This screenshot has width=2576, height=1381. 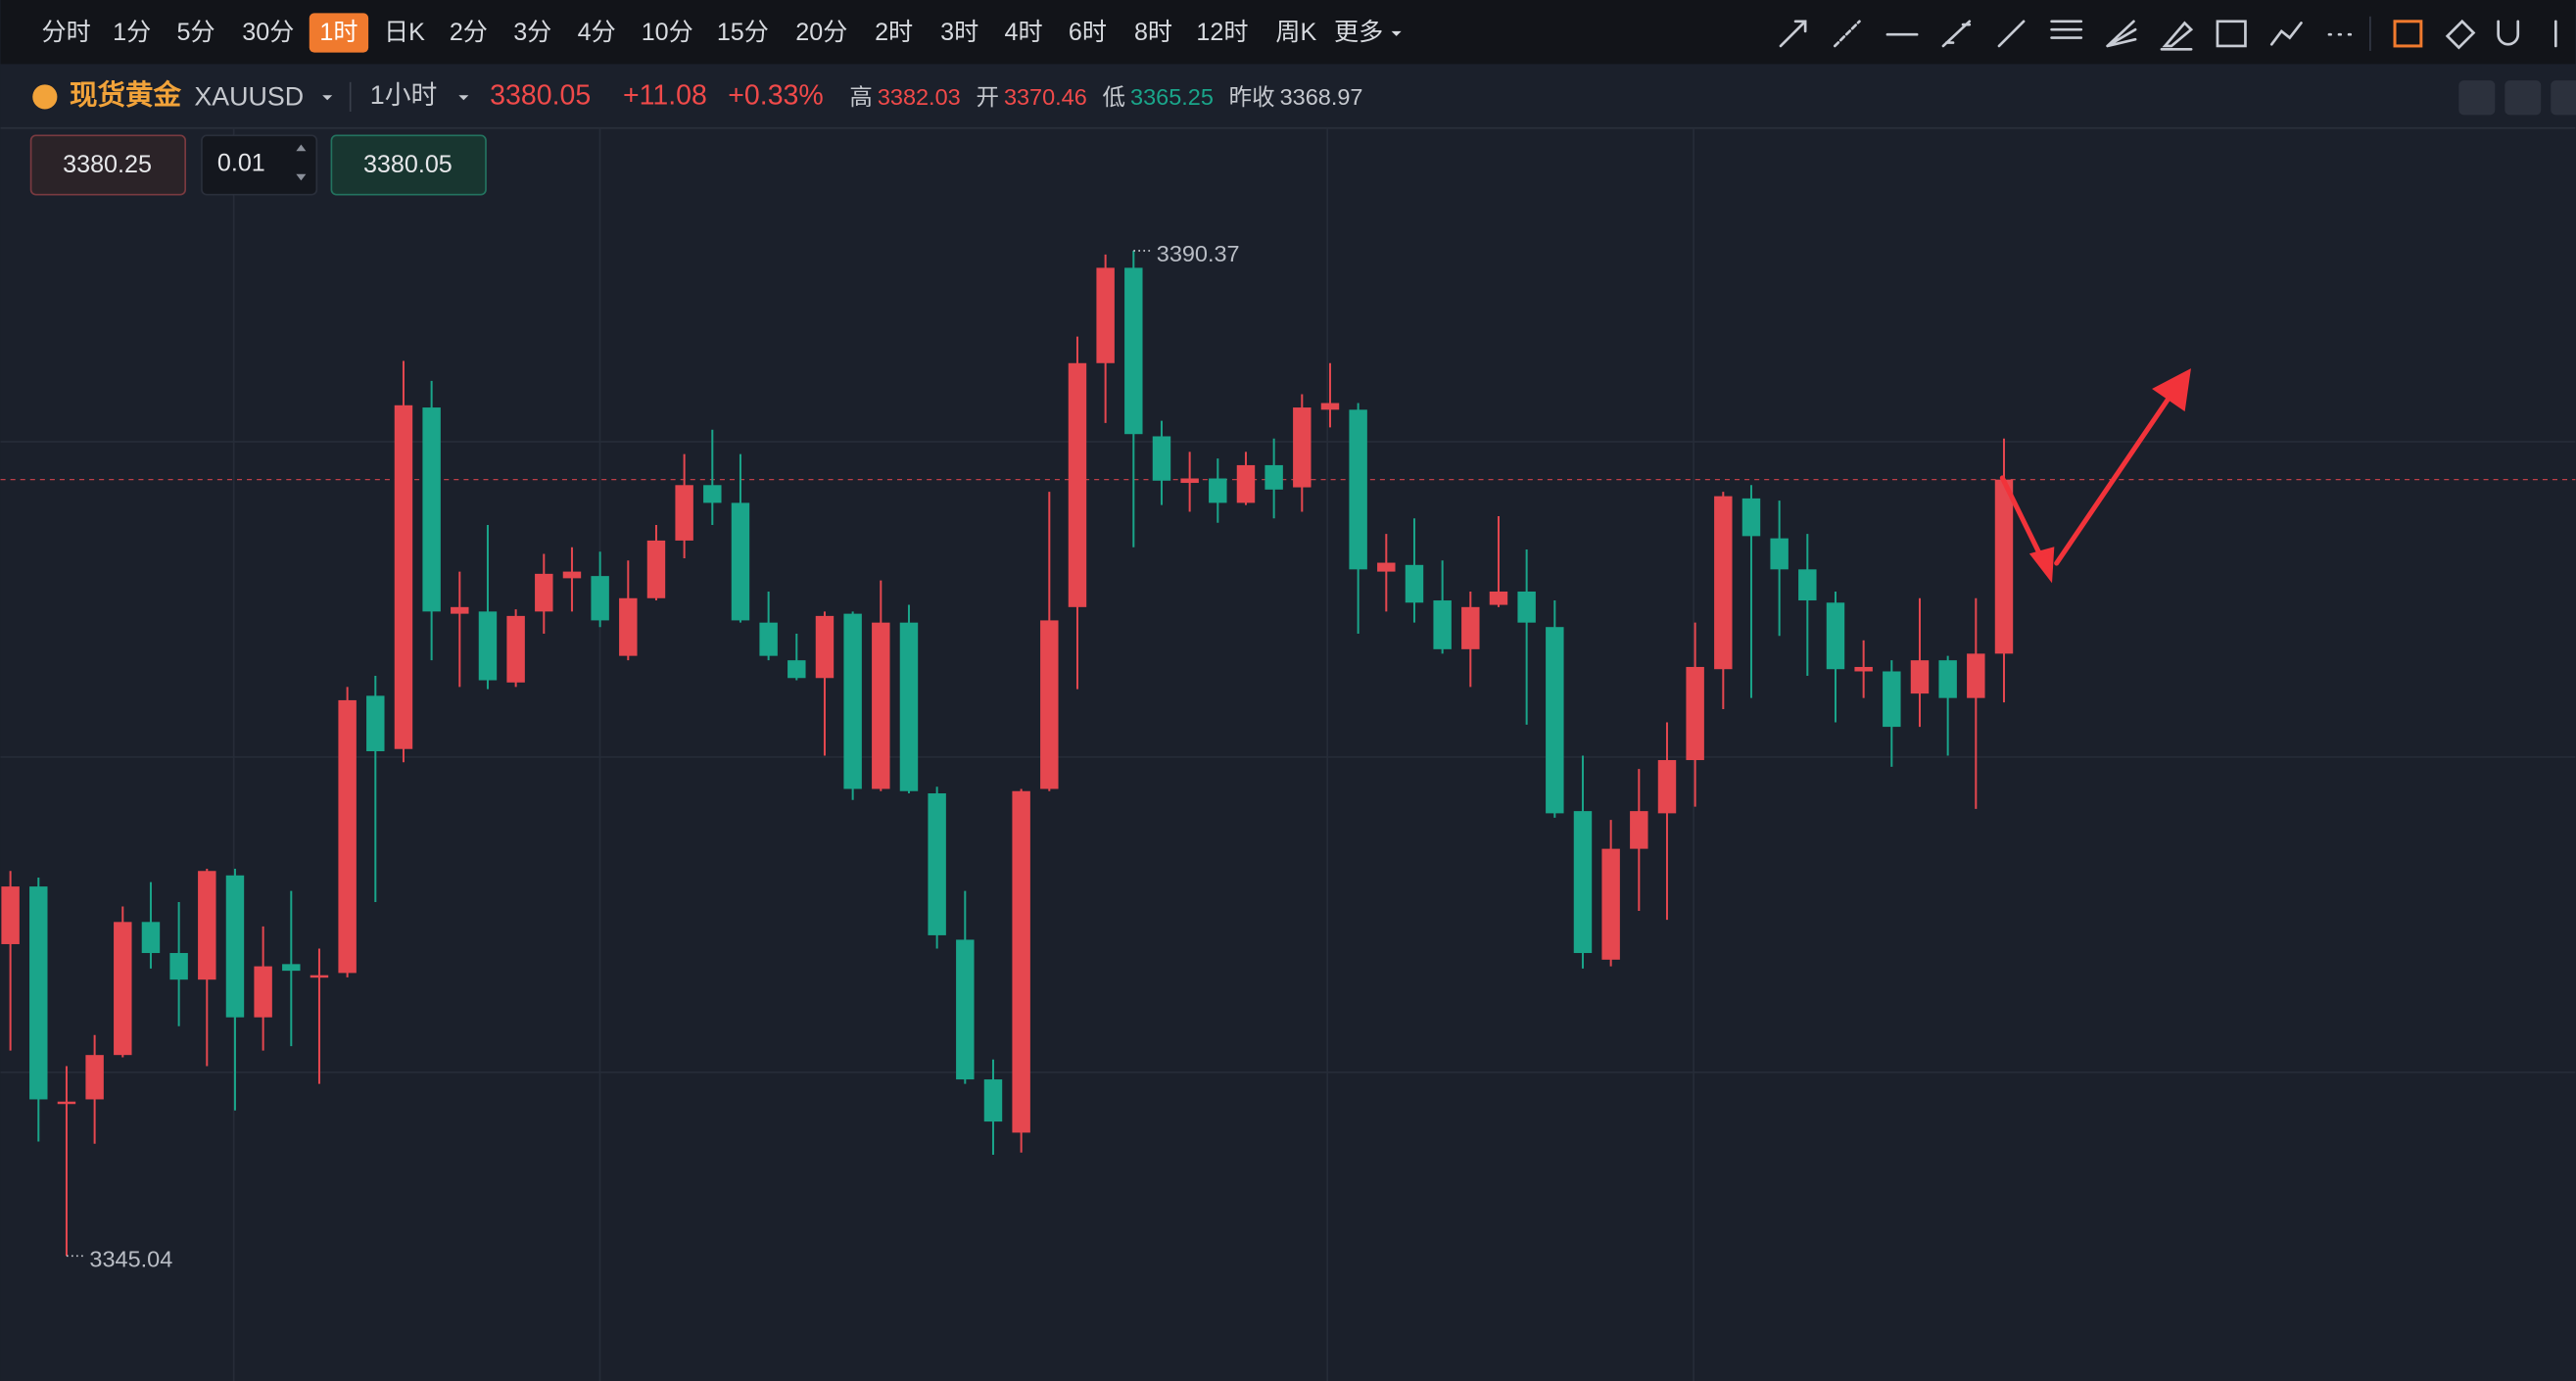 What do you see at coordinates (132, 32) in the screenshot?
I see `interval-button: 1分` at bounding box center [132, 32].